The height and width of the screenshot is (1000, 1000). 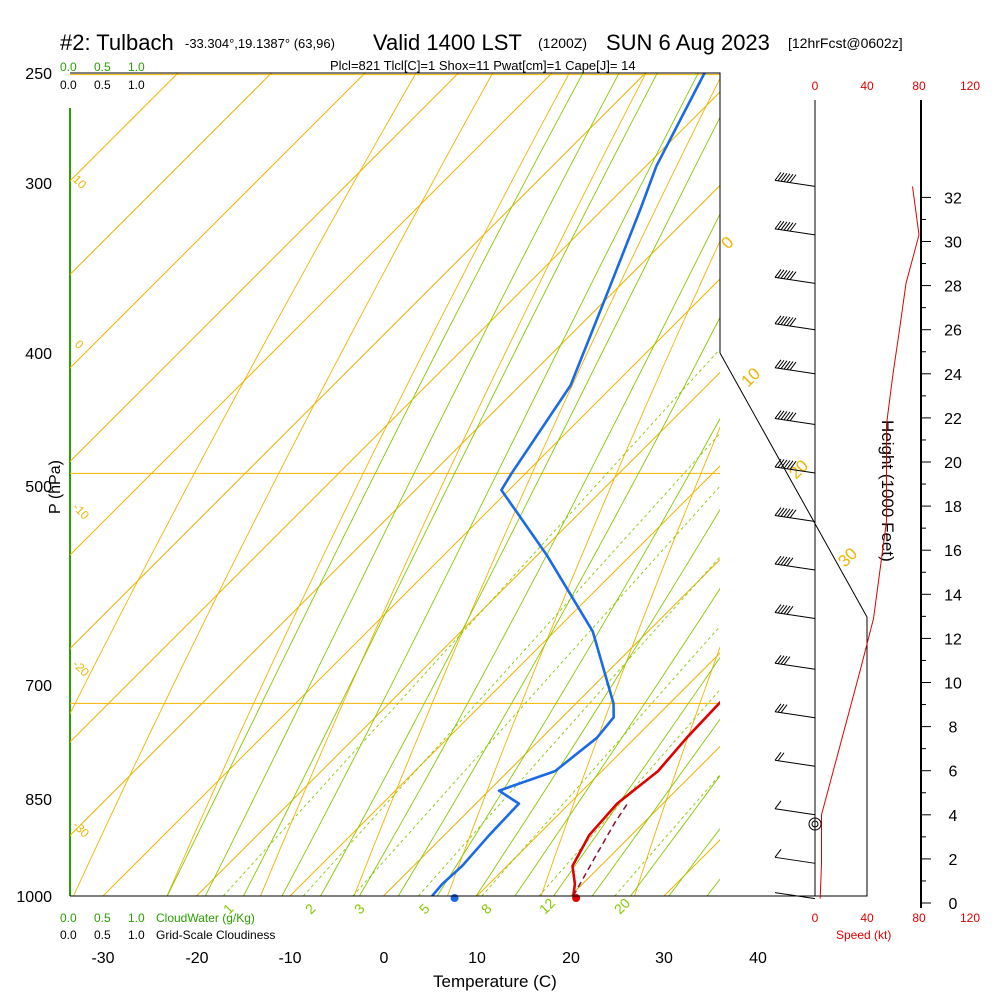 I want to click on title-station: #2: Tulbach, so click(x=117, y=42).